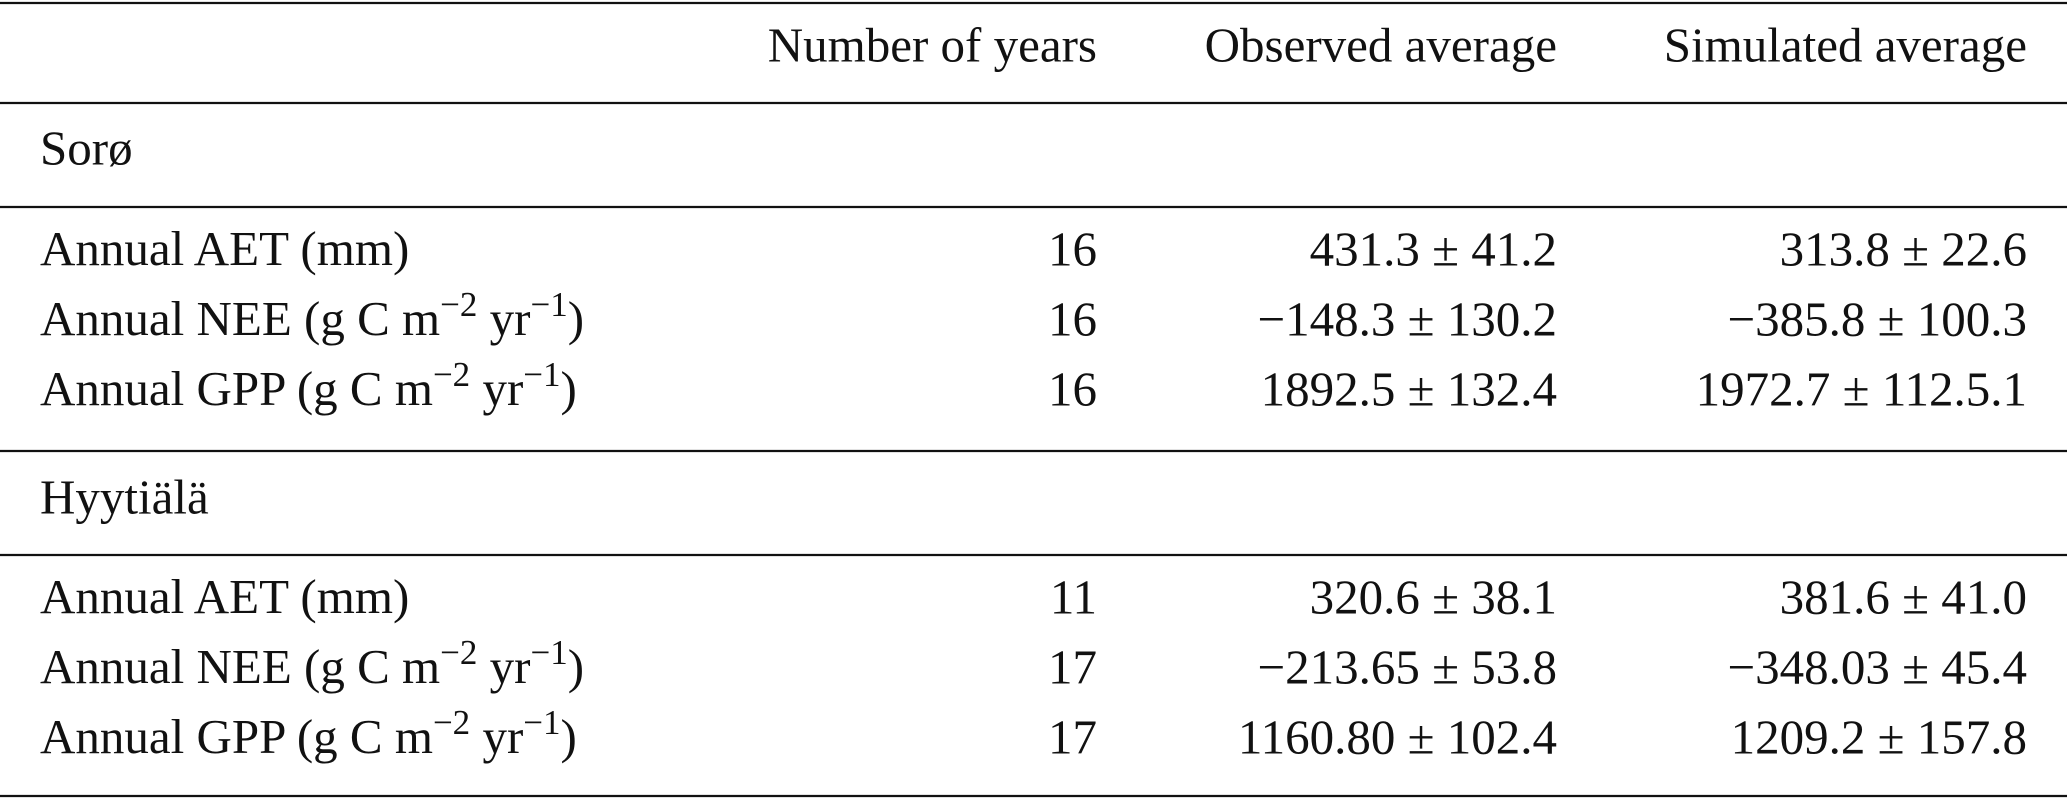 The height and width of the screenshot is (801, 2067). Describe the element at coordinates (932, 44) in the screenshot. I see `column-header: Number of years` at that location.